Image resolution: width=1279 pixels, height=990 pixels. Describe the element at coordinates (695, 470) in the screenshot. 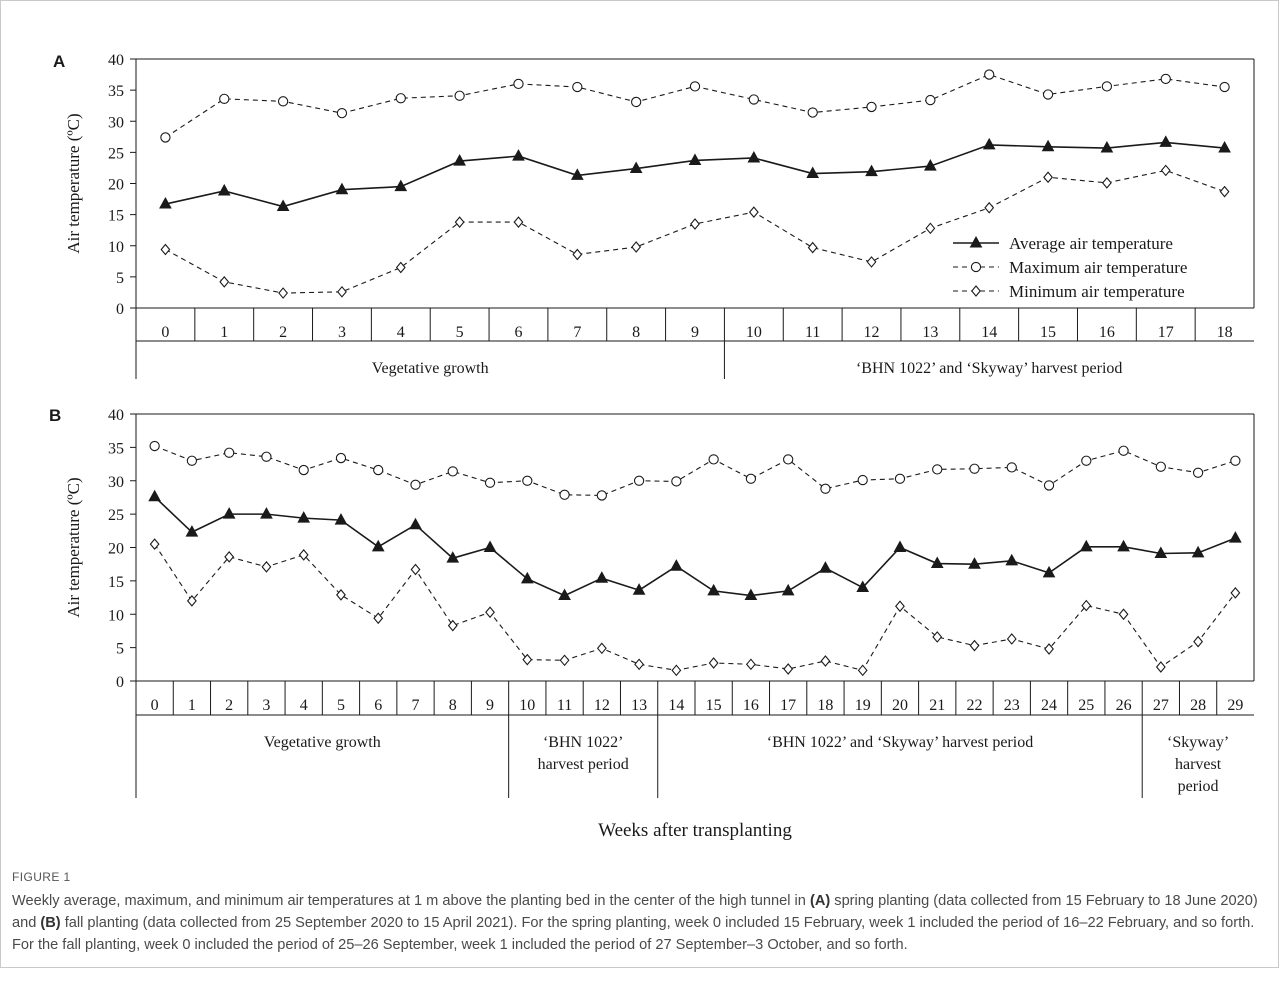

I see `series-line-circle` at that location.